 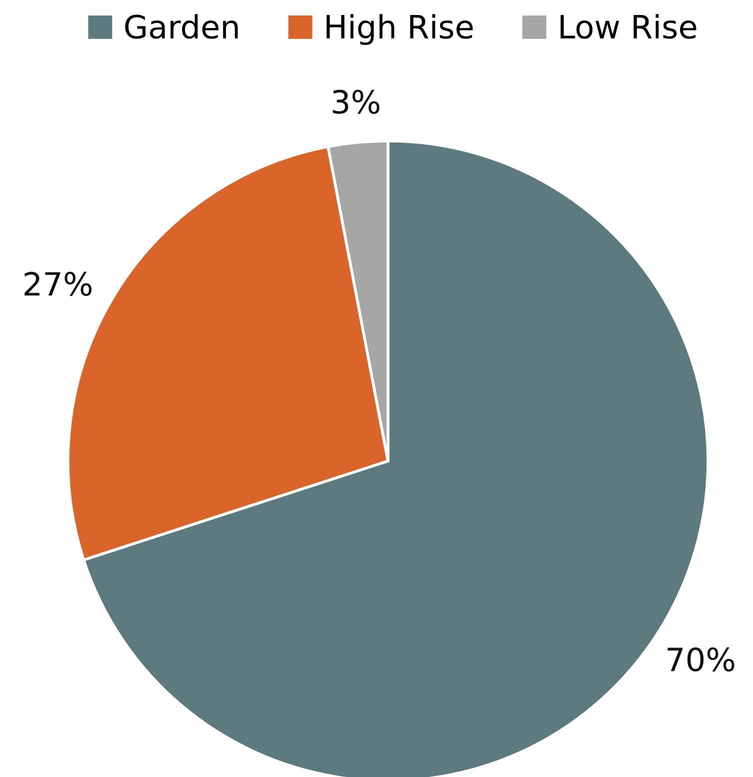 I want to click on data-label: 70%, so click(x=701, y=659).